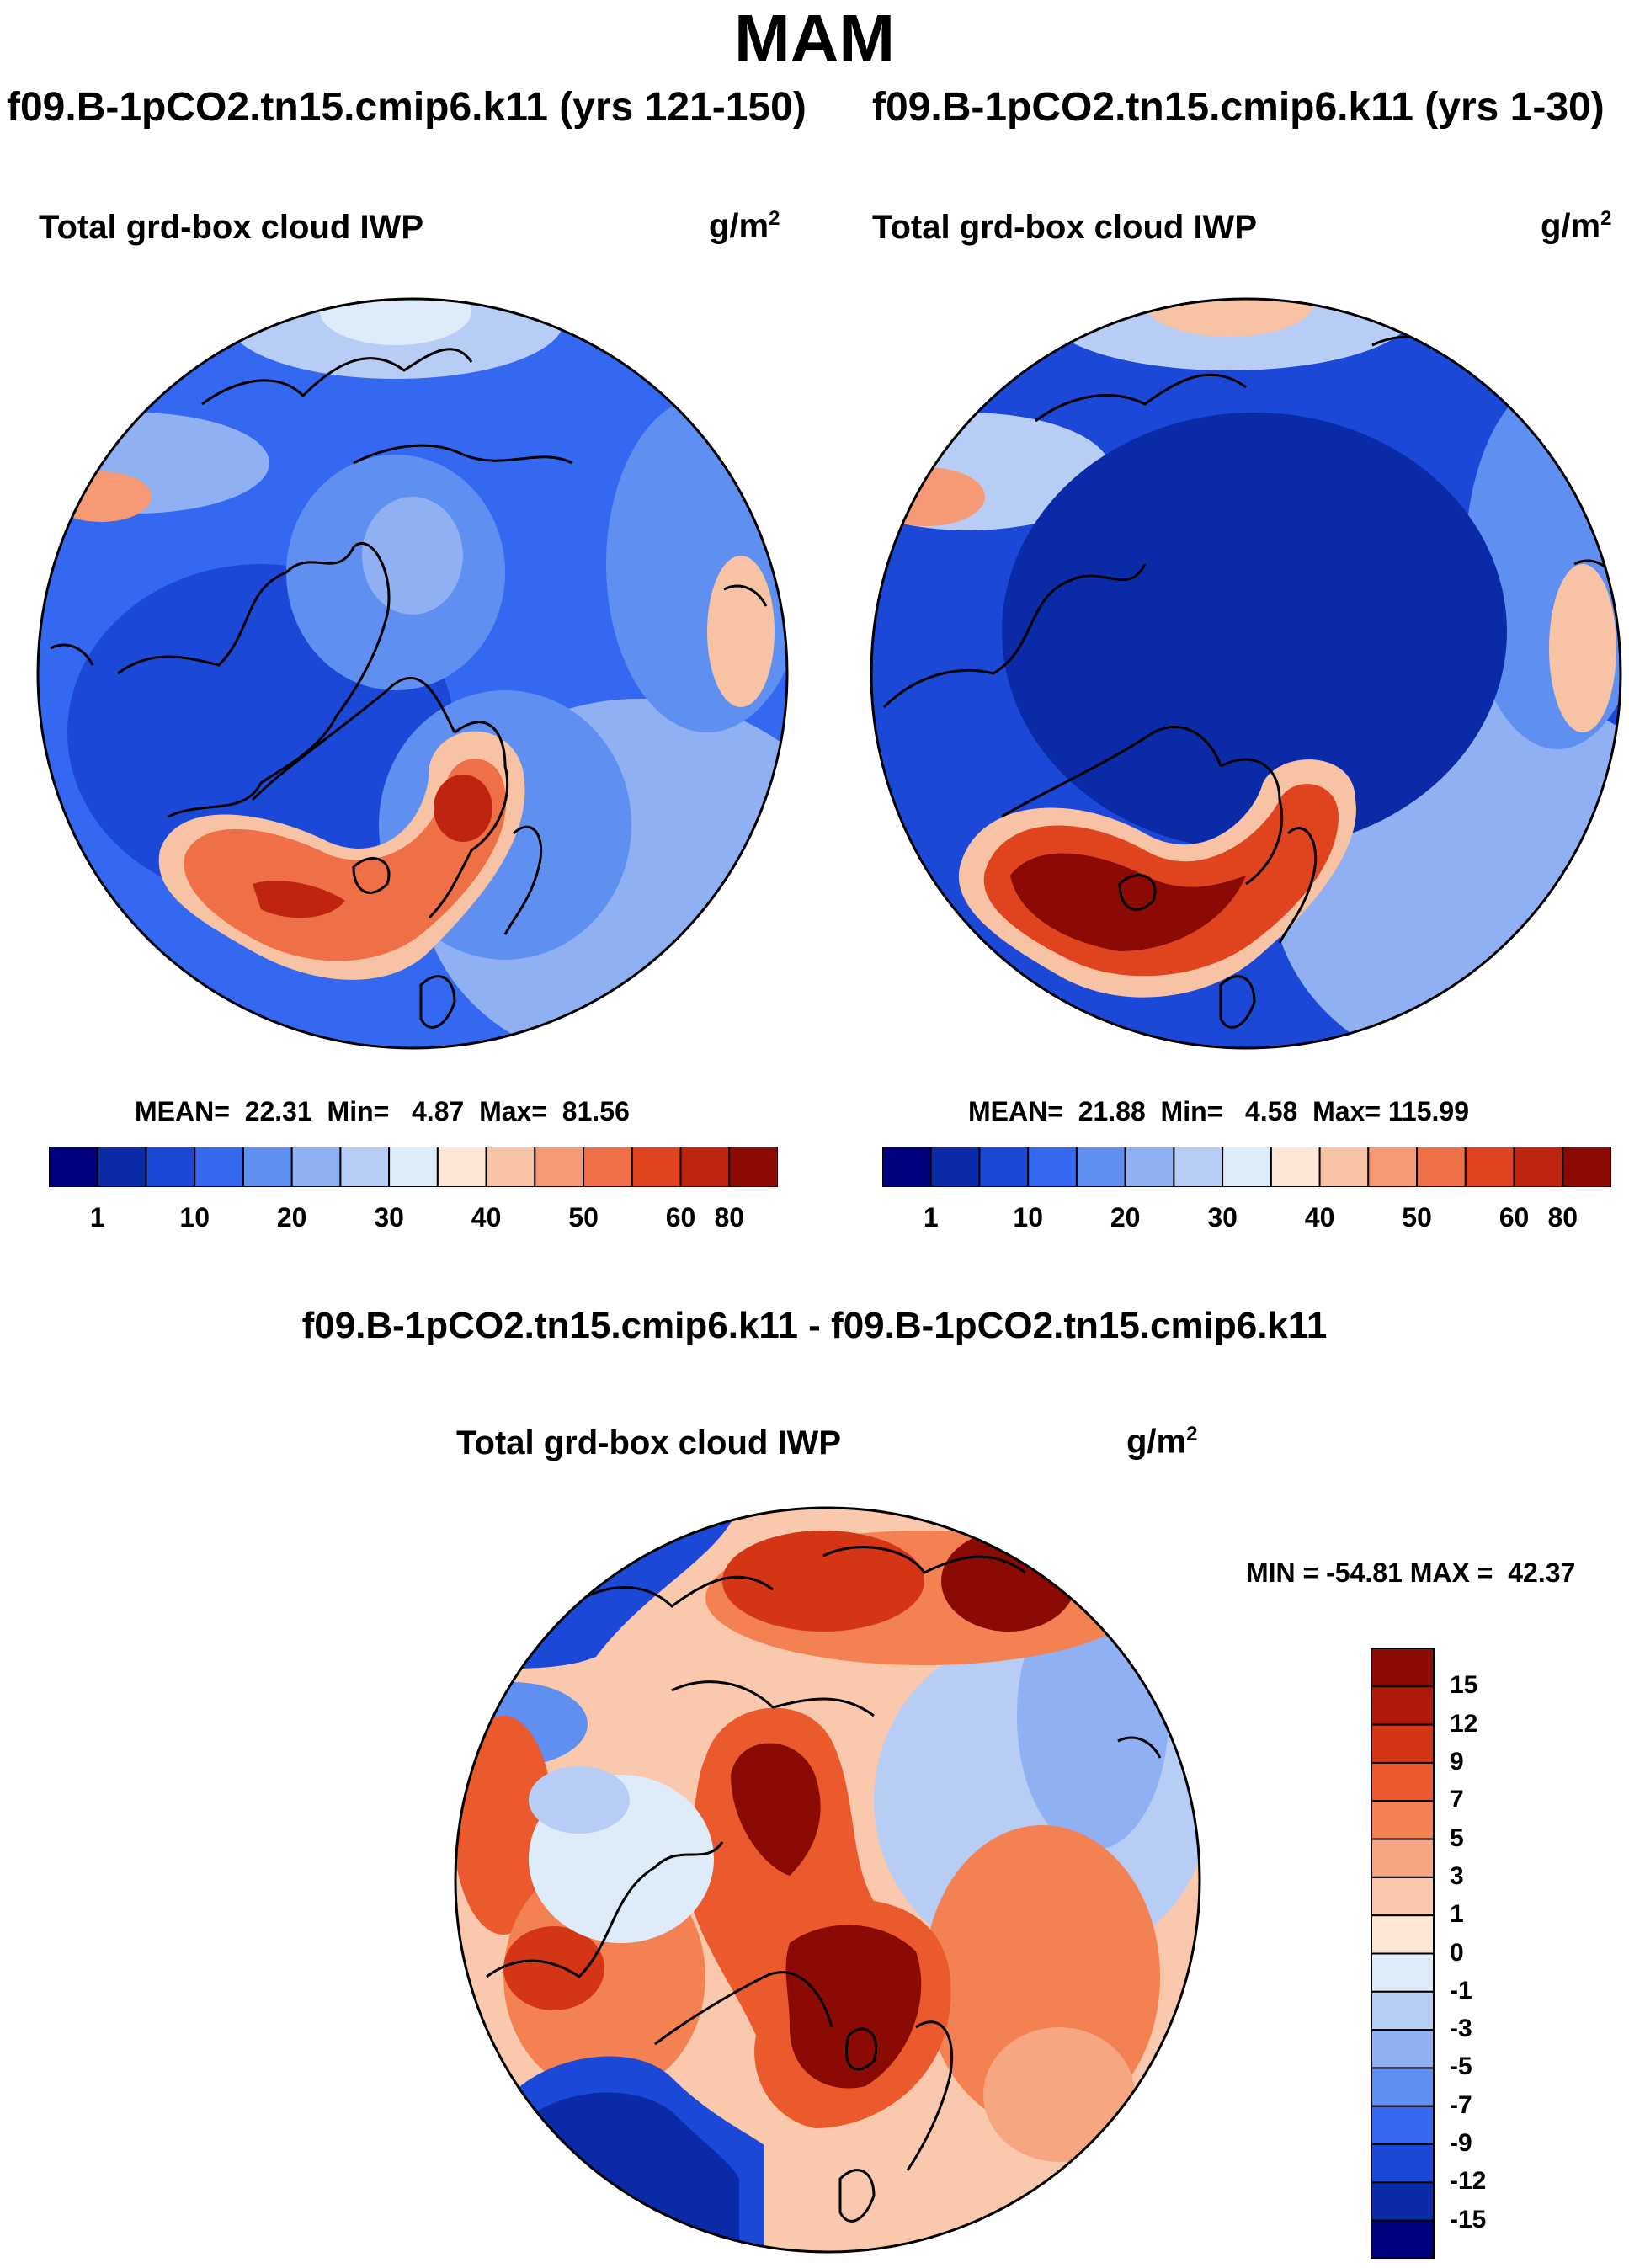 The height and width of the screenshot is (2268, 1629). I want to click on colorbar-tick-label: -12, so click(1468, 2181).